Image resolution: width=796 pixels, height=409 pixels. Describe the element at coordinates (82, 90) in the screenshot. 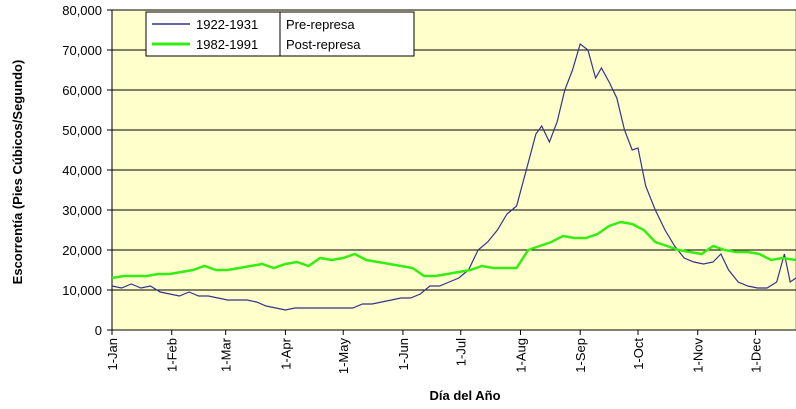

I see `y-tick-label: 60,000` at that location.